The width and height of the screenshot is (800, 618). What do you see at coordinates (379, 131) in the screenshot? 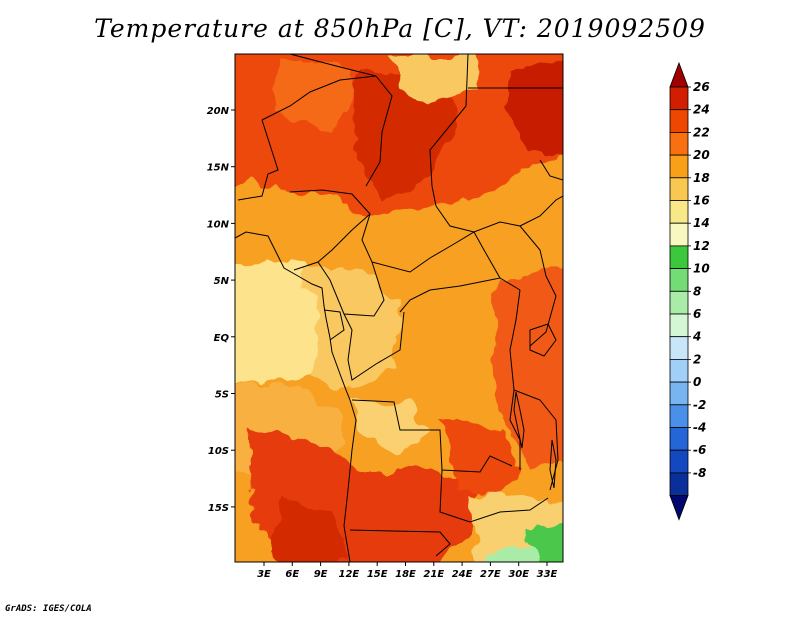
I see `border-niger-chad` at bounding box center [379, 131].